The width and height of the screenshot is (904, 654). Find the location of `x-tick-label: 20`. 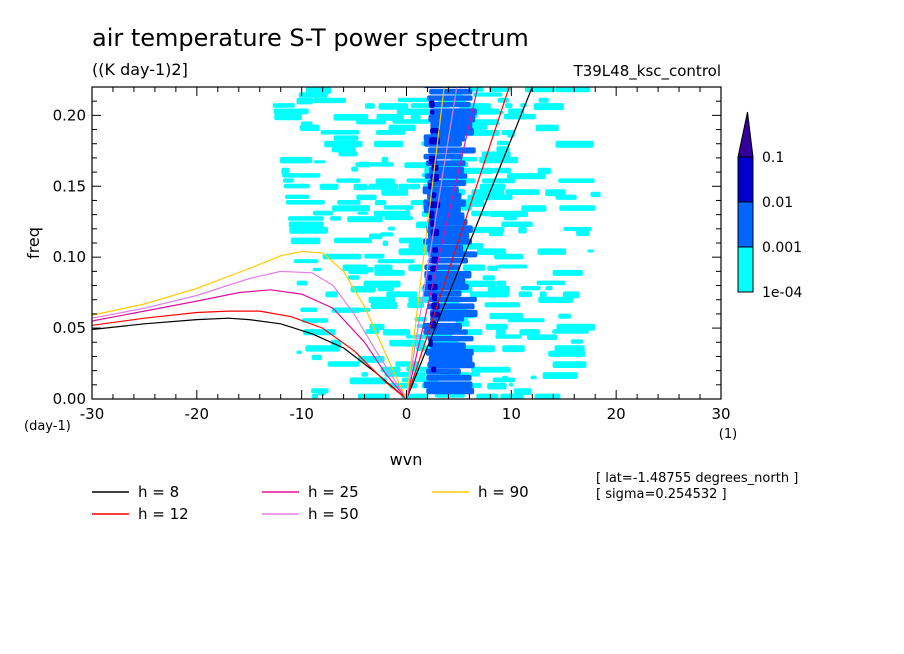

x-tick-label: 20 is located at coordinates (616, 414).